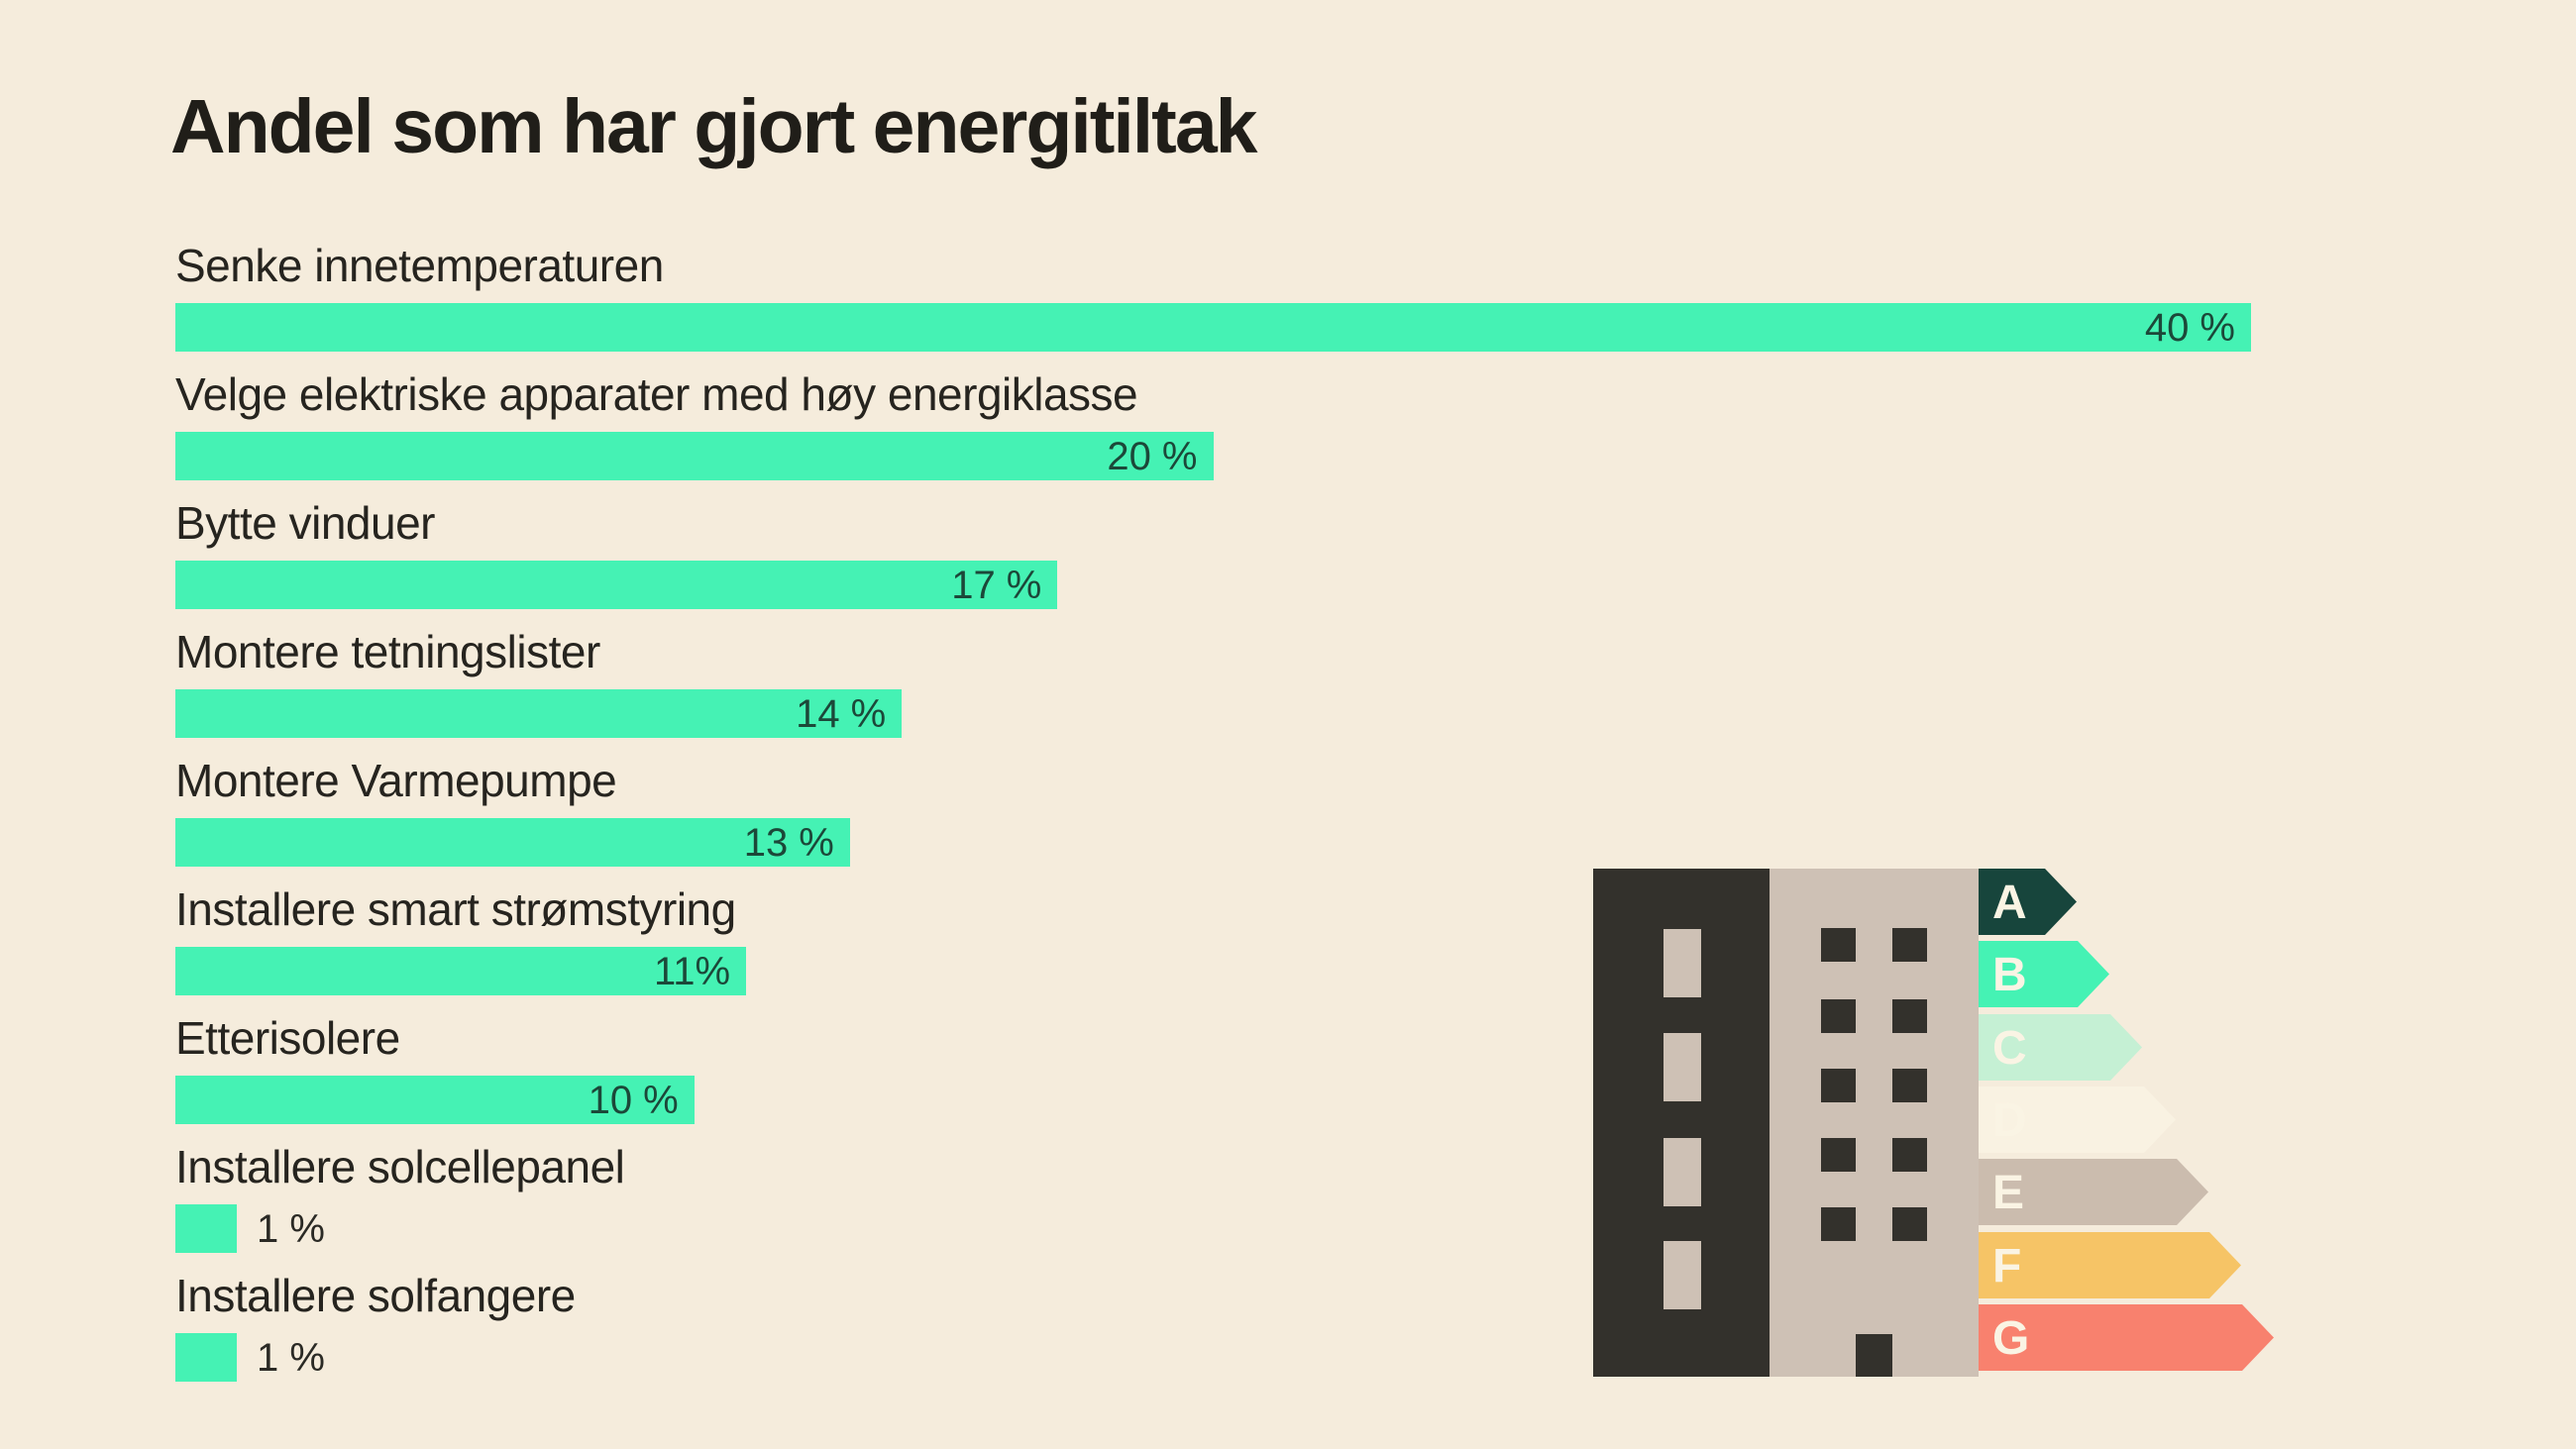 This screenshot has width=2576, height=1449. I want to click on energy-rating-arrow: C, so click(2060, 1047).